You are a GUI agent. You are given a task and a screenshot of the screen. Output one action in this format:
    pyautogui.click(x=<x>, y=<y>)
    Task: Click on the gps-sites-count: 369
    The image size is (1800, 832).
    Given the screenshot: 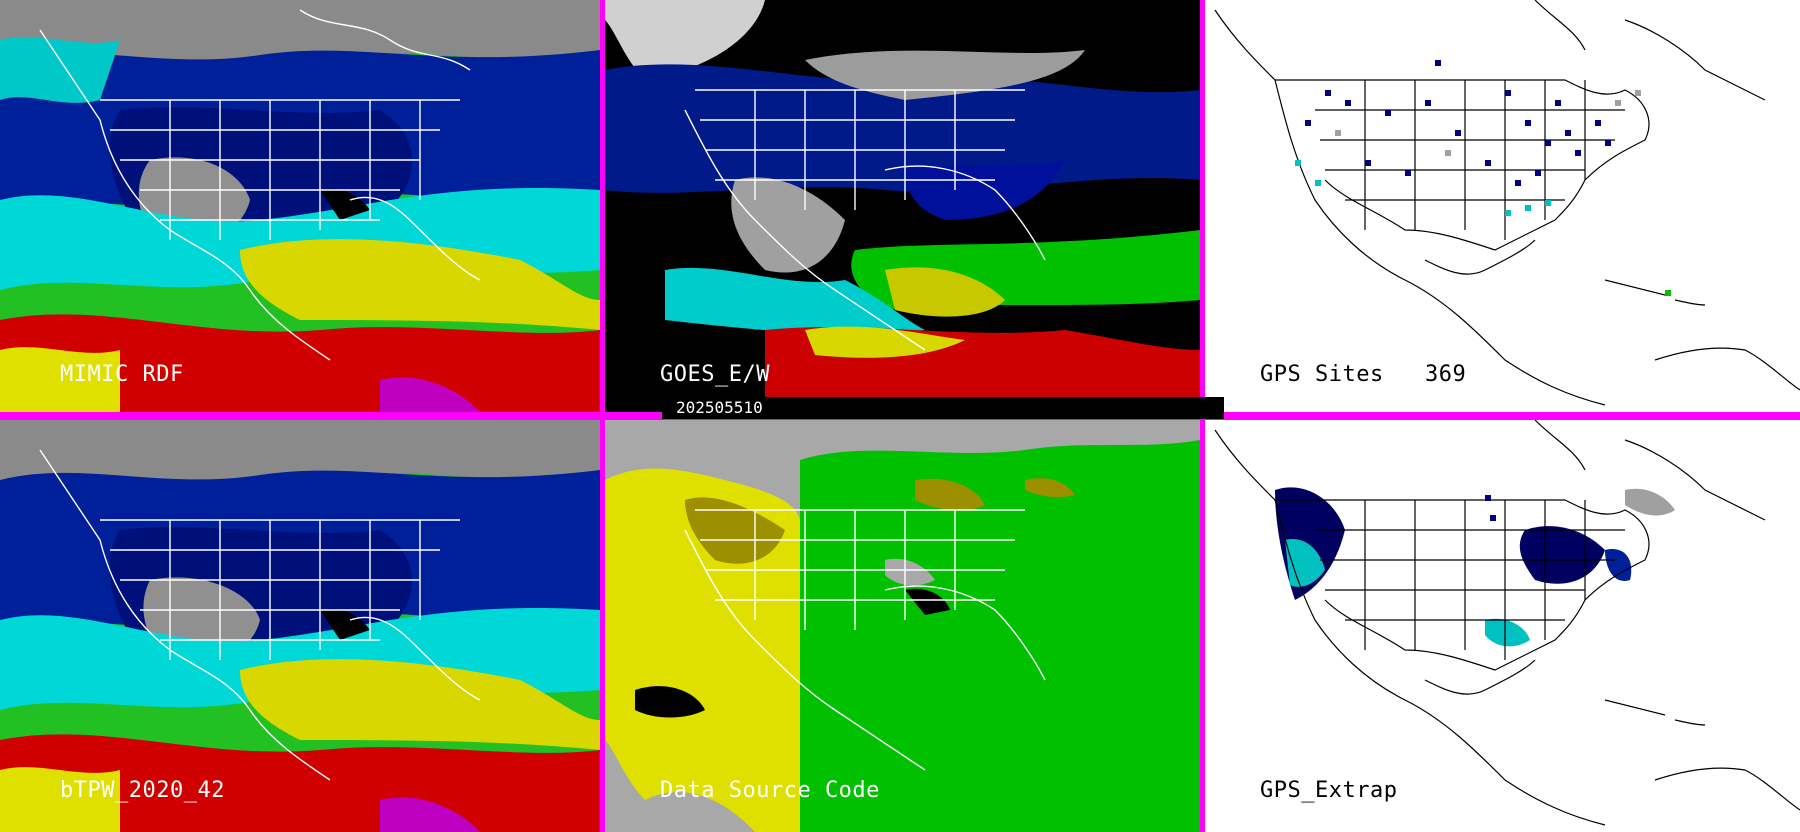 What is the action you would take?
    pyautogui.click(x=1445, y=374)
    